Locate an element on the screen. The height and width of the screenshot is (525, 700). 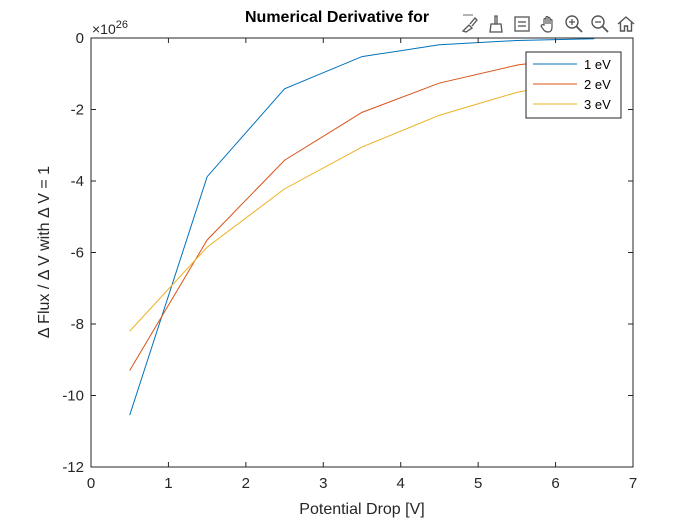
x-tick-label: 0 is located at coordinates (91, 483).